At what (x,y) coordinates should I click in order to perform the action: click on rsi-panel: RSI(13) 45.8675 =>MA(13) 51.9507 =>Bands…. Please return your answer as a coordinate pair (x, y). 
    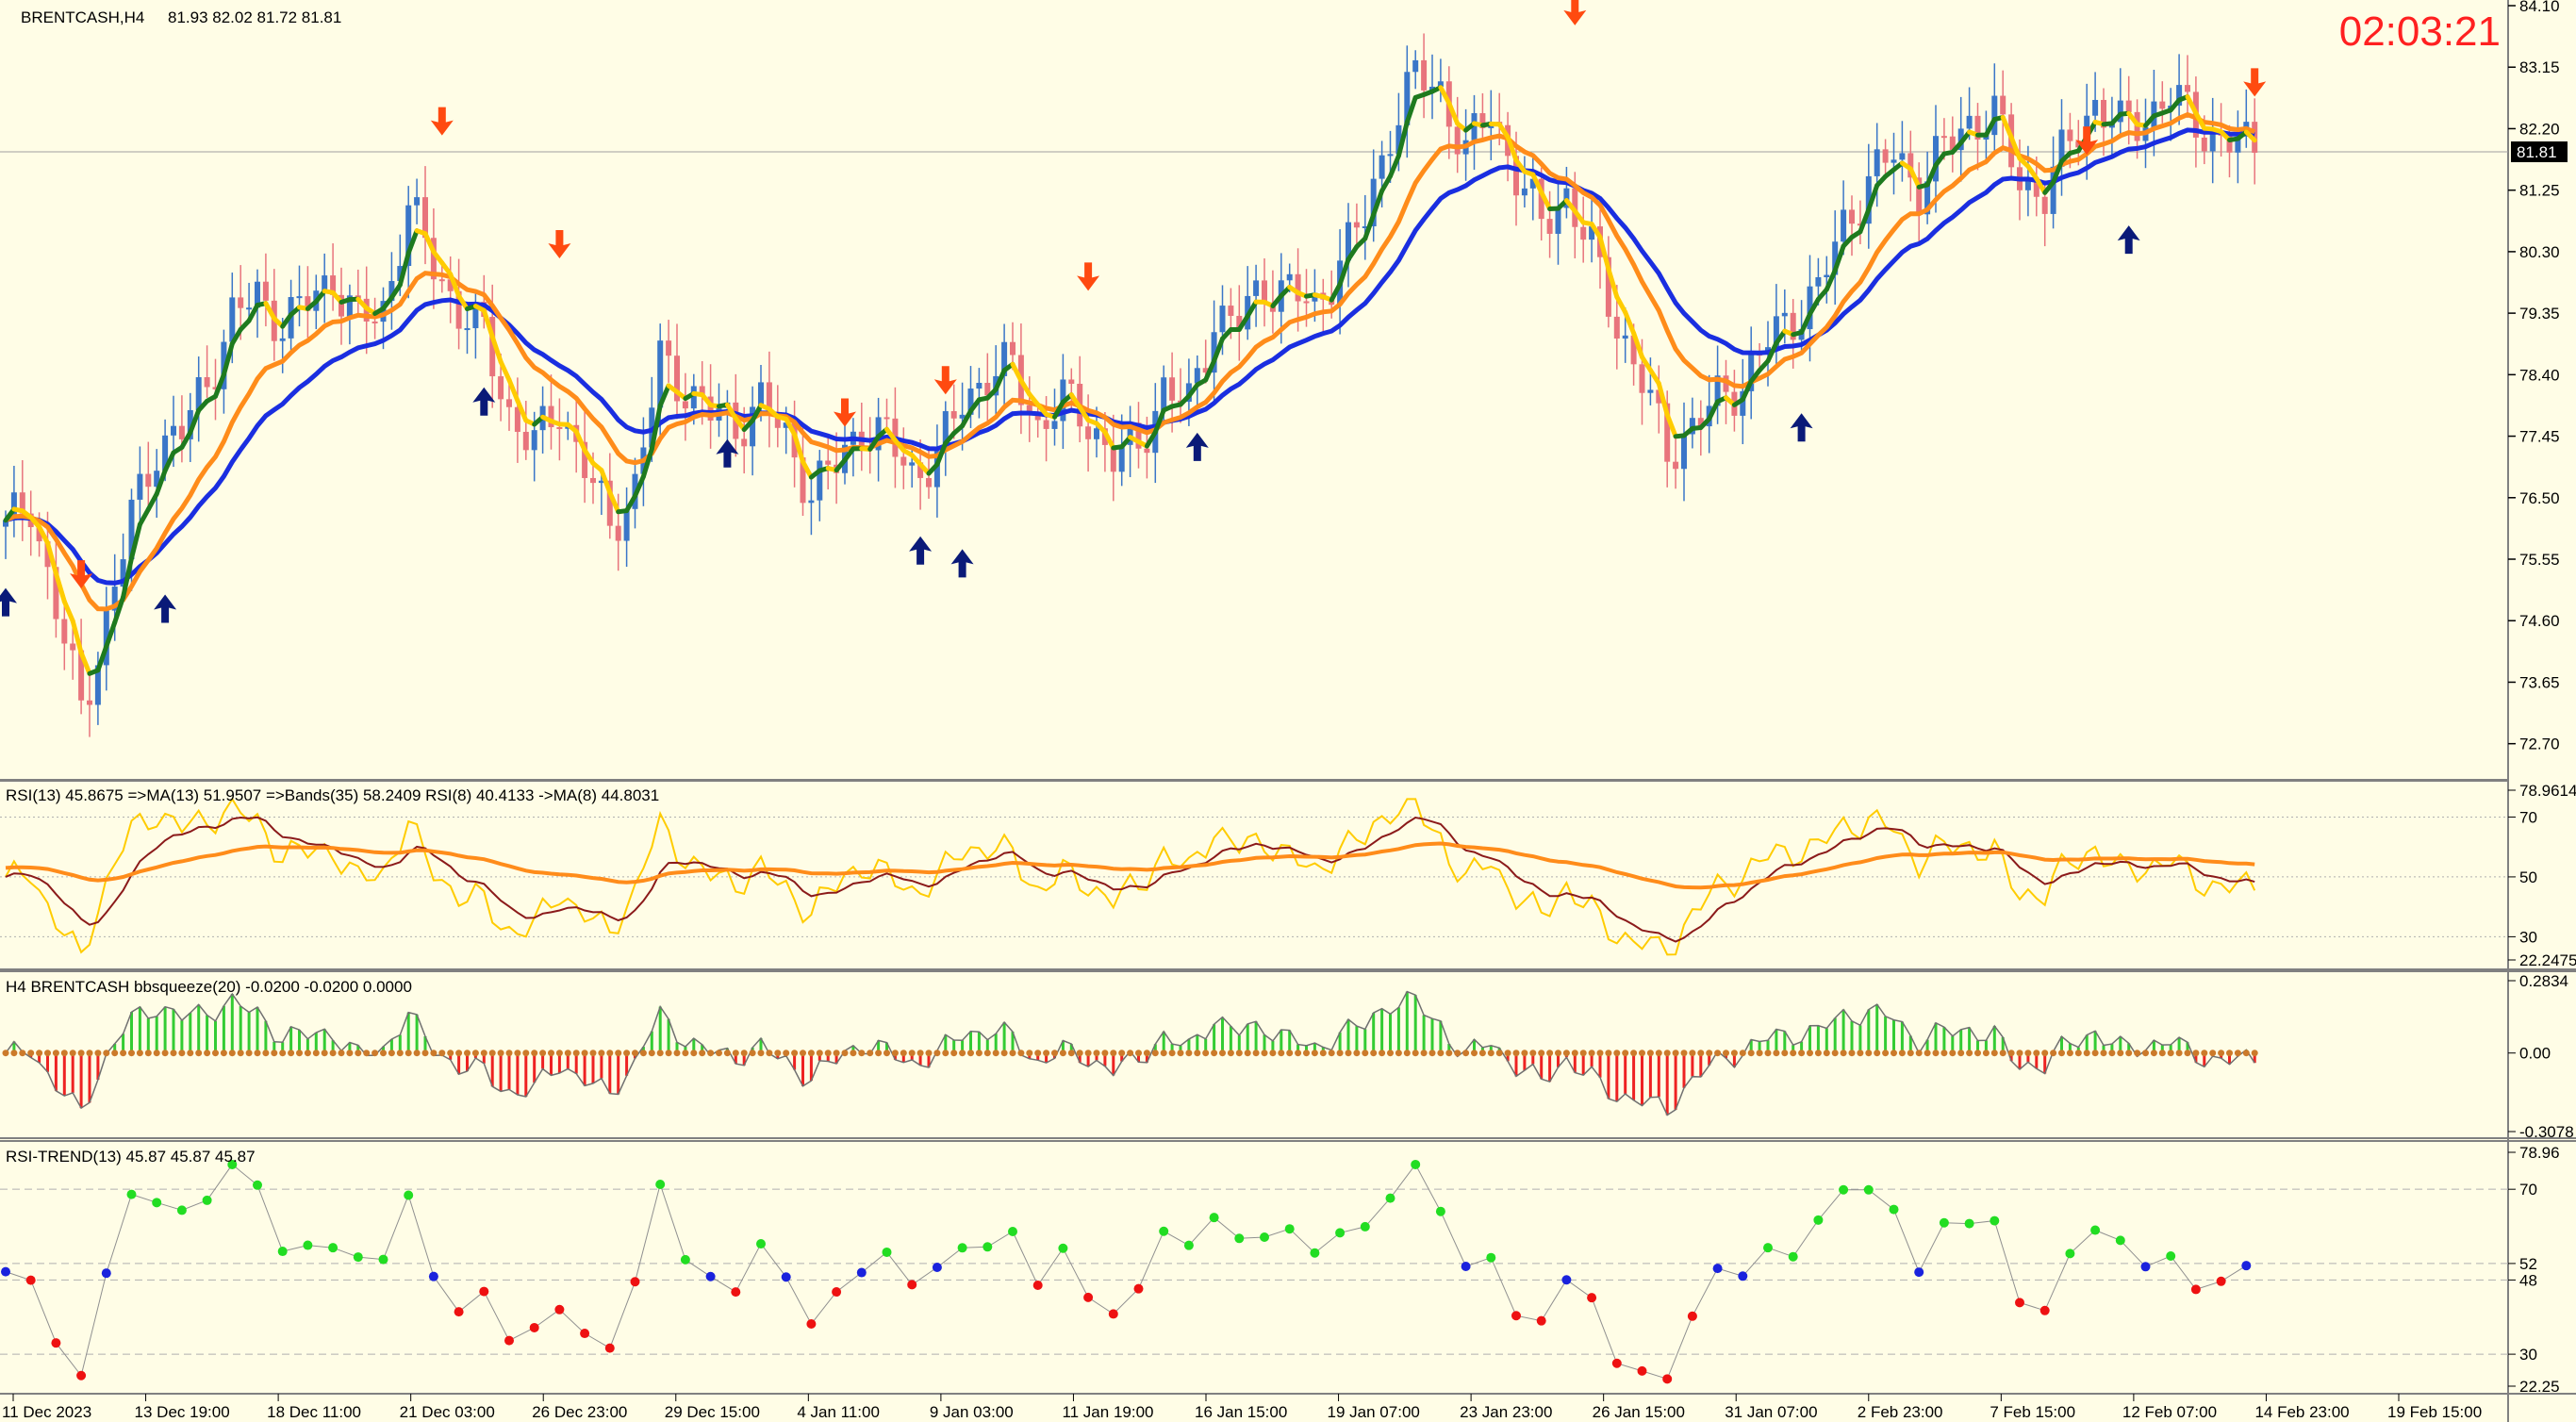
    Looking at the image, I should click on (1288, 875).